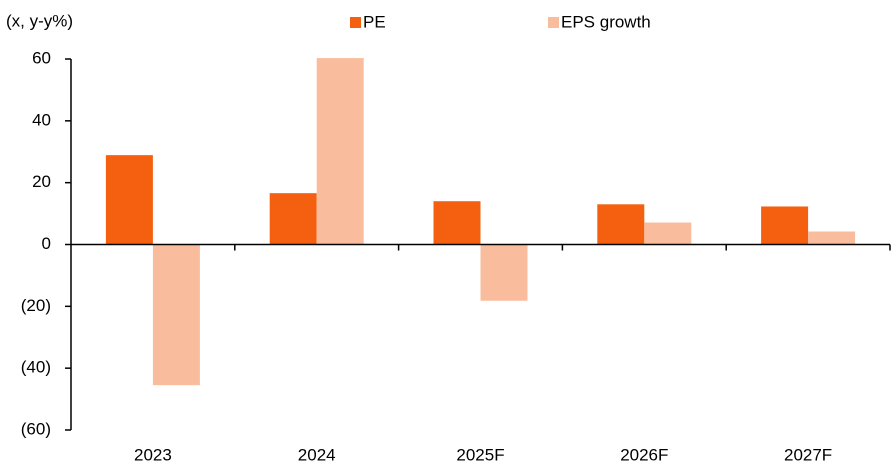  What do you see at coordinates (153, 454) in the screenshot?
I see `x-tick-label: 2023` at bounding box center [153, 454].